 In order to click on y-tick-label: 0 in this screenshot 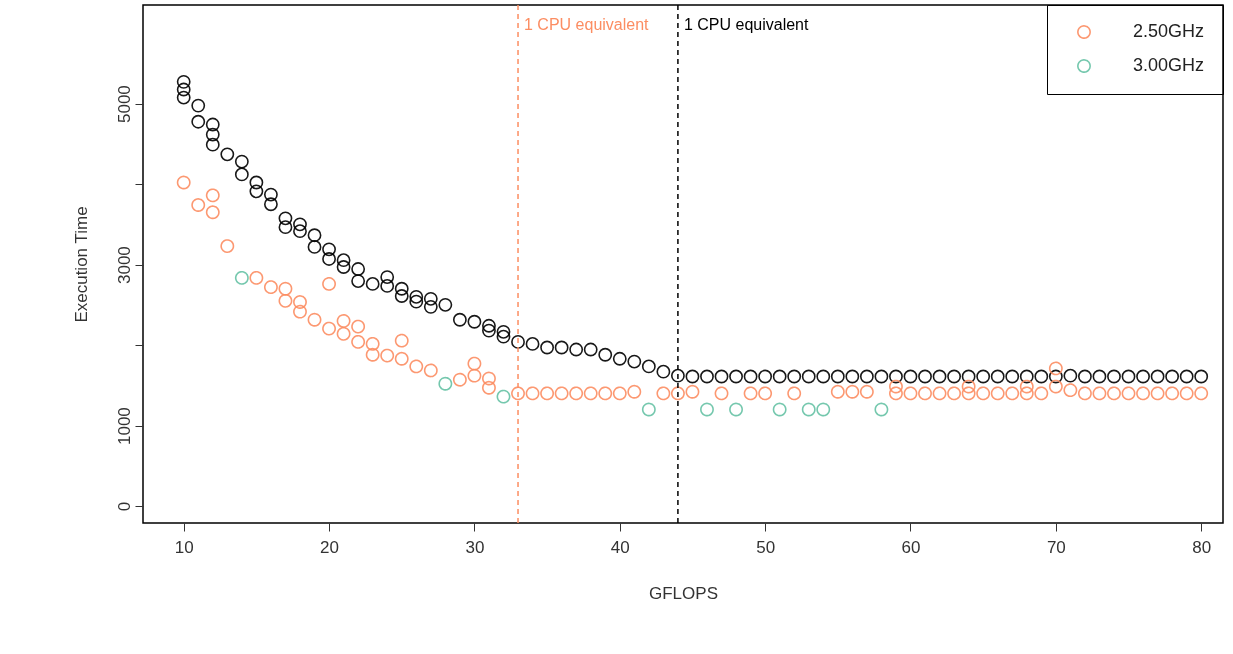, I will do `click(124, 506)`.